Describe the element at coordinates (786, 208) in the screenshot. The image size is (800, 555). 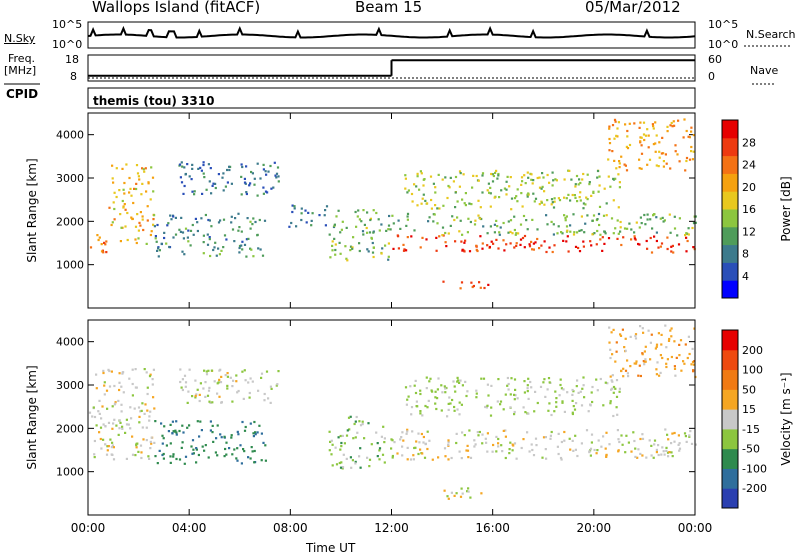
I see `power-colorbar-label: Power [dB]` at that location.